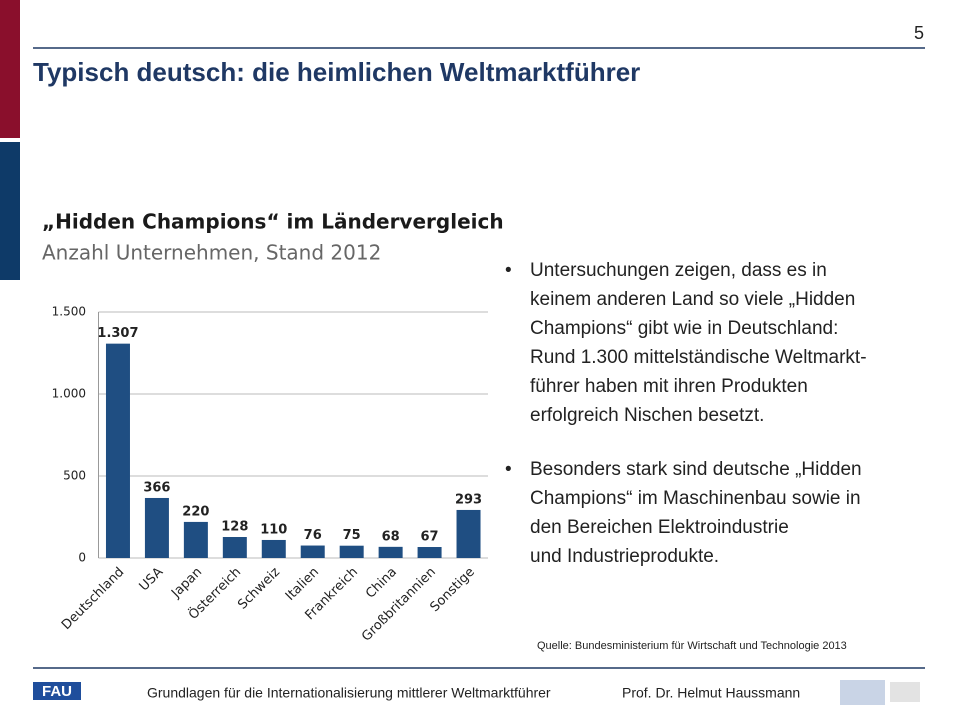  I want to click on bullet-line: Champions“ gibt wie in Deutschland:, so click(684, 328).